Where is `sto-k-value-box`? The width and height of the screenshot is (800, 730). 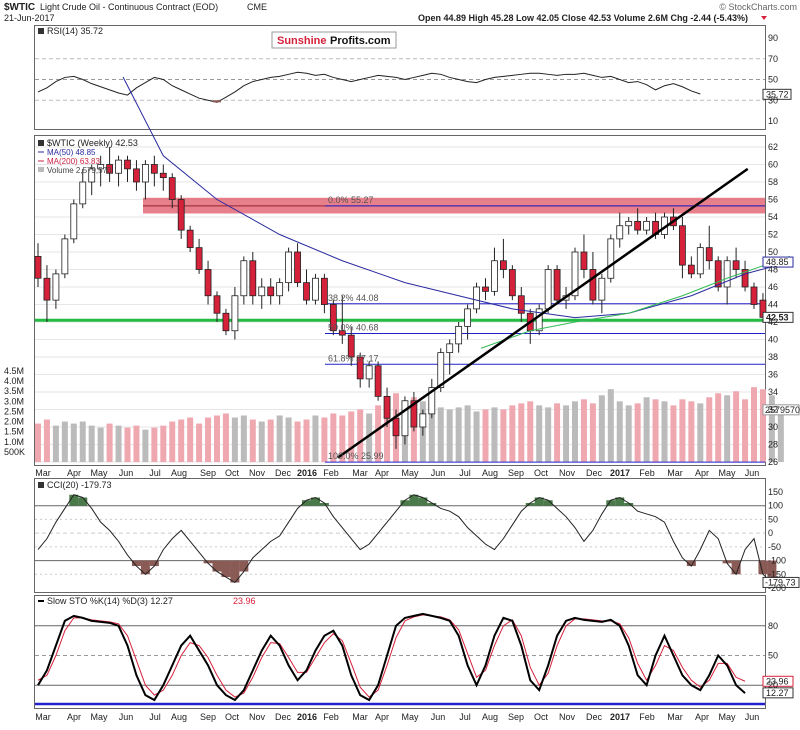
sto-k-value-box is located at coordinates (778, 693).